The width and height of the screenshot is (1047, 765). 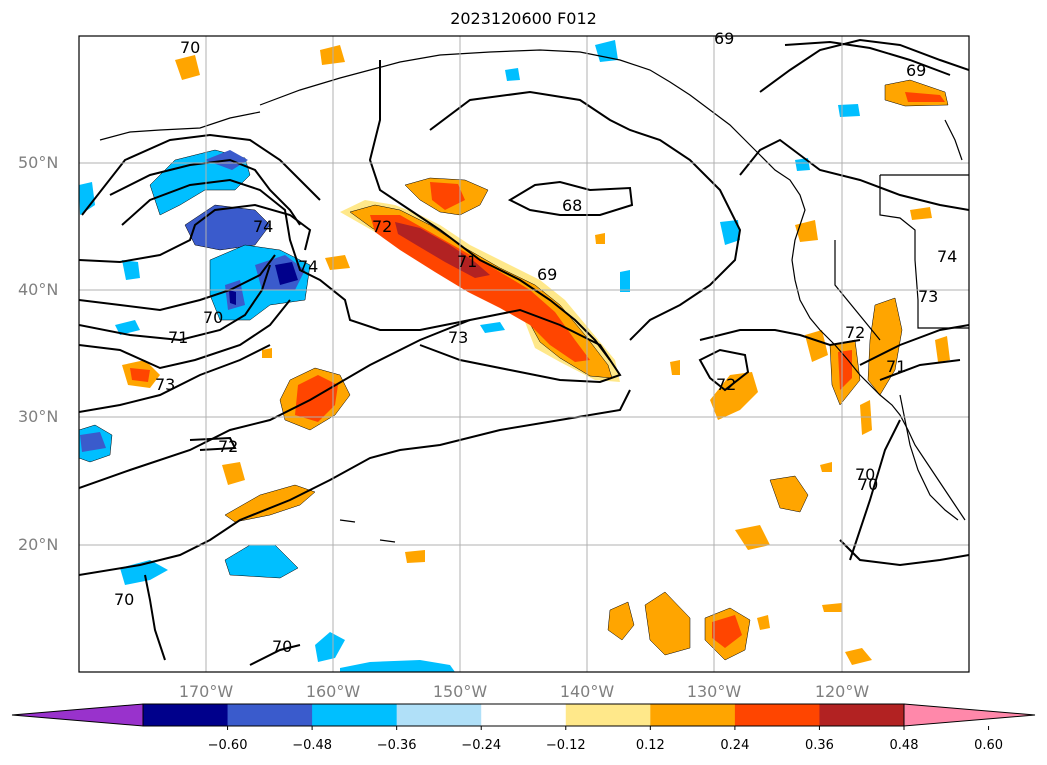 I want to click on colorbar-tick-label: −0.60, so click(x=227, y=745).